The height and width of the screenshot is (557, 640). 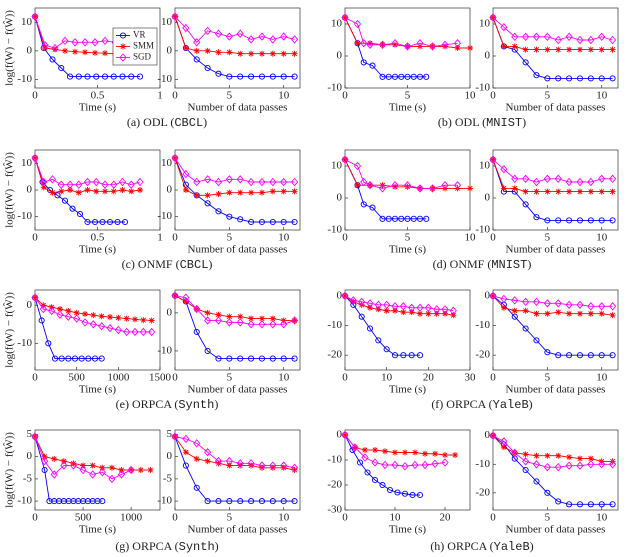 What do you see at coordinates (548, 238) in the screenshot?
I see `x-tick-label: 5` at bounding box center [548, 238].